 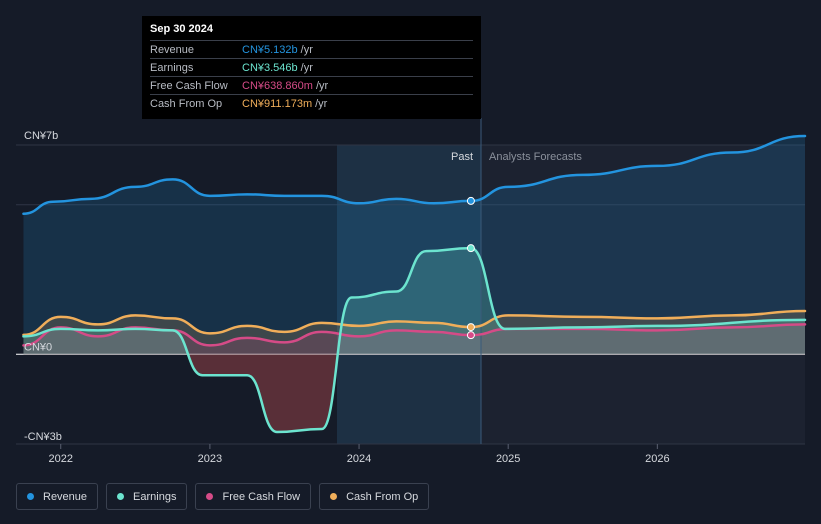 What do you see at coordinates (277, 103) in the screenshot?
I see `tooltip-value: CN¥911.173m` at bounding box center [277, 103].